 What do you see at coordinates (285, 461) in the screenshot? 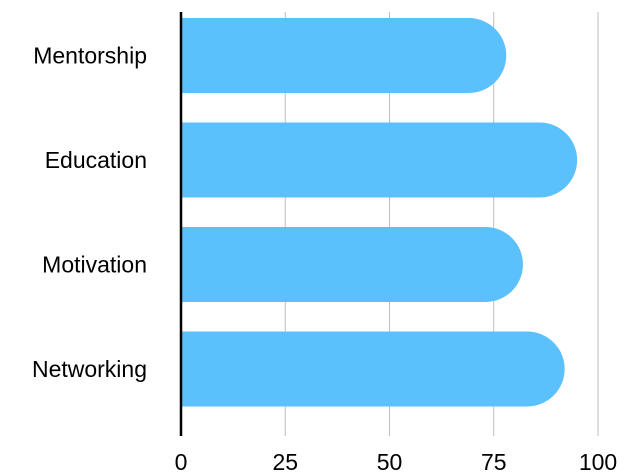
I see `x-tick-label-25: 25` at bounding box center [285, 461].